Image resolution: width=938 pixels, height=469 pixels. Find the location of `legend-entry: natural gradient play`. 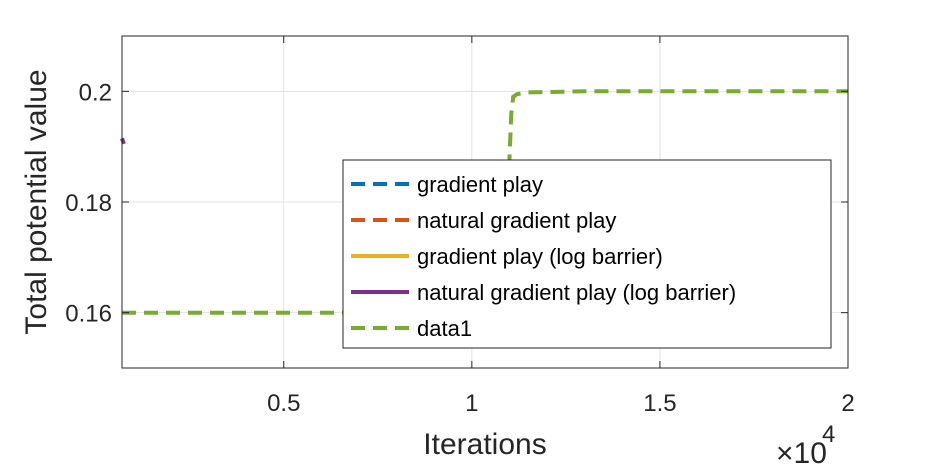

legend-entry: natural gradient play is located at coordinates (516, 220).